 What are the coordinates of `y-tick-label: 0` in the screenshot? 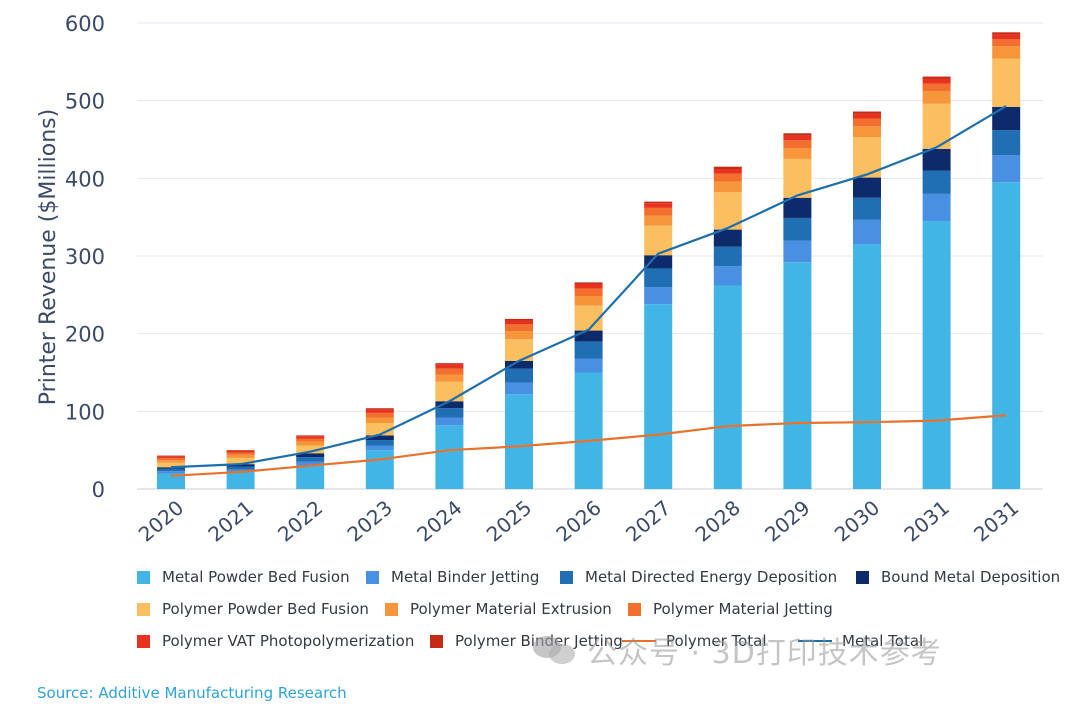 It's located at (98, 490).